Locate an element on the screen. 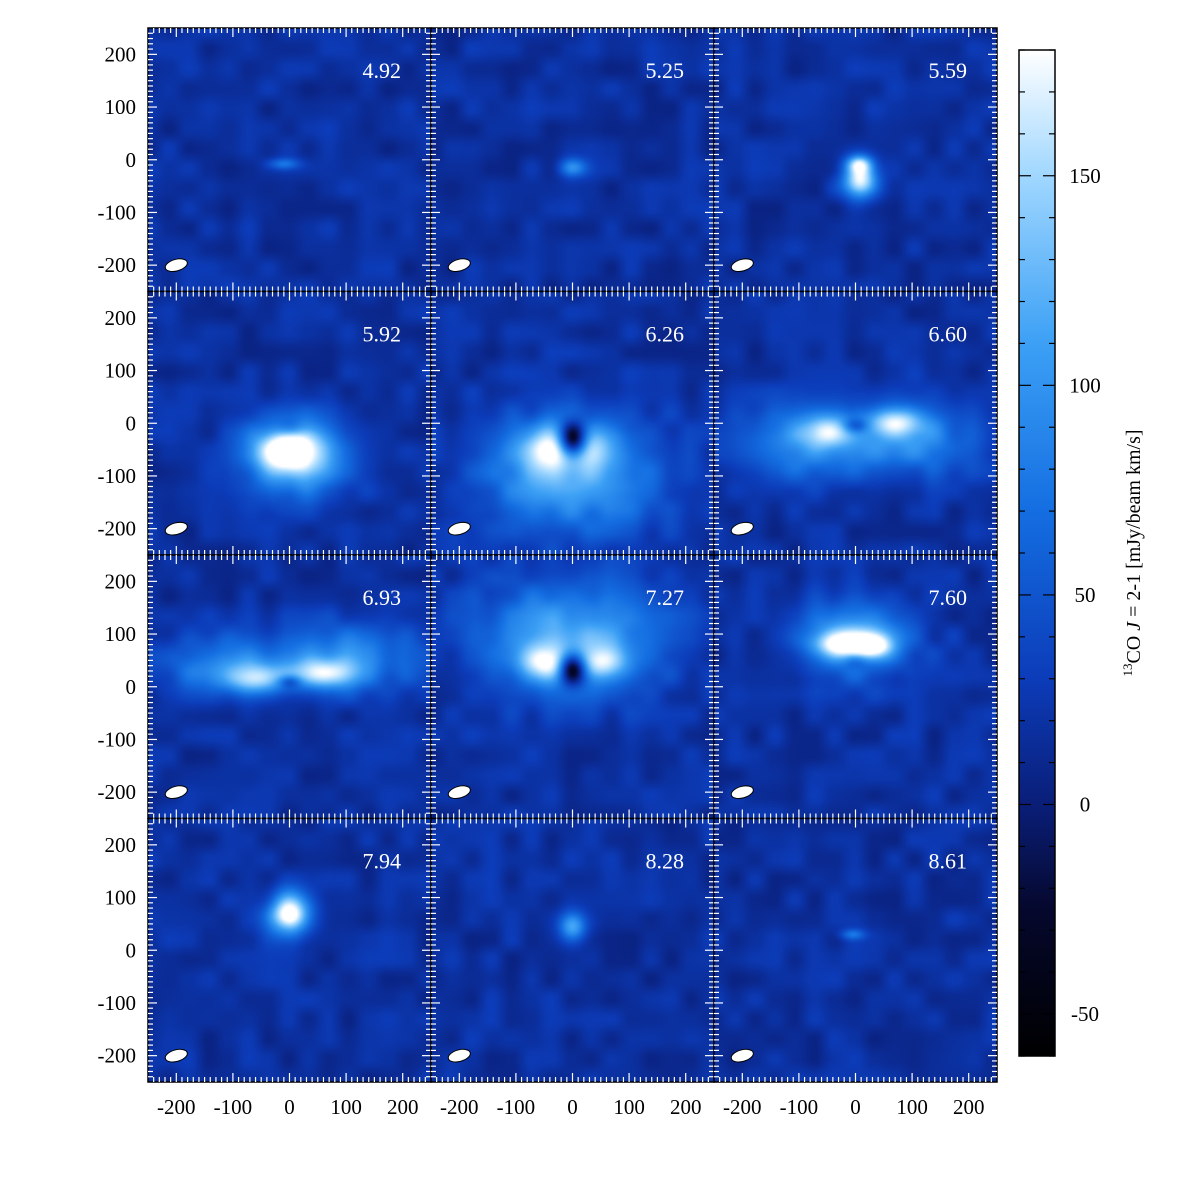 This screenshot has height=1200, width=1200. channel-panel: 6.26 is located at coordinates (572, 423).